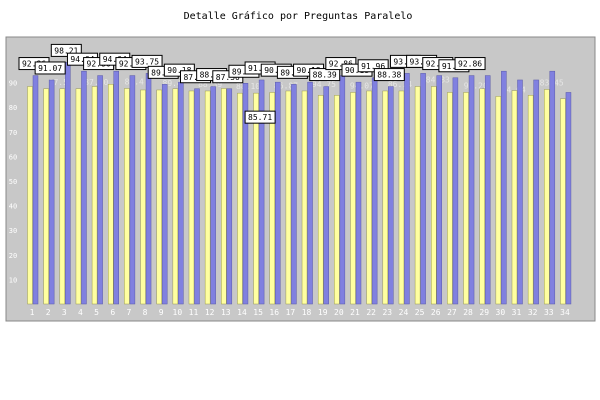 This screenshot has width=600, height=400. What do you see at coordinates (400, 84) in the screenshot?
I see `background-label: 86.74` at bounding box center [400, 84].